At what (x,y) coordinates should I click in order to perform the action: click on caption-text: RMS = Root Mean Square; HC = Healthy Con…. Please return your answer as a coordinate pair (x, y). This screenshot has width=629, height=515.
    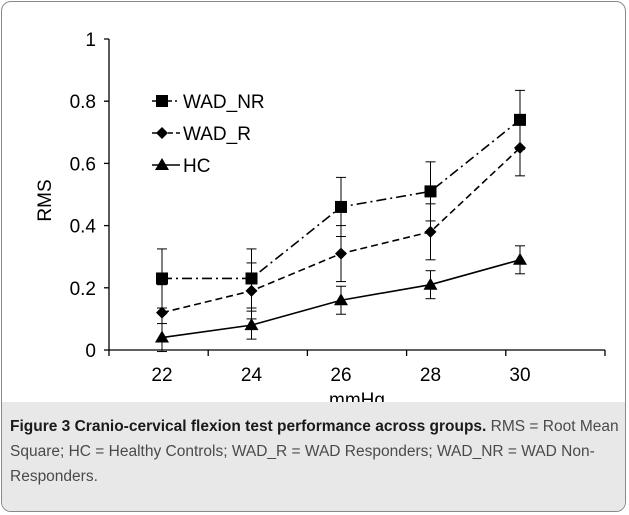
    Looking at the image, I should click on (314, 451).